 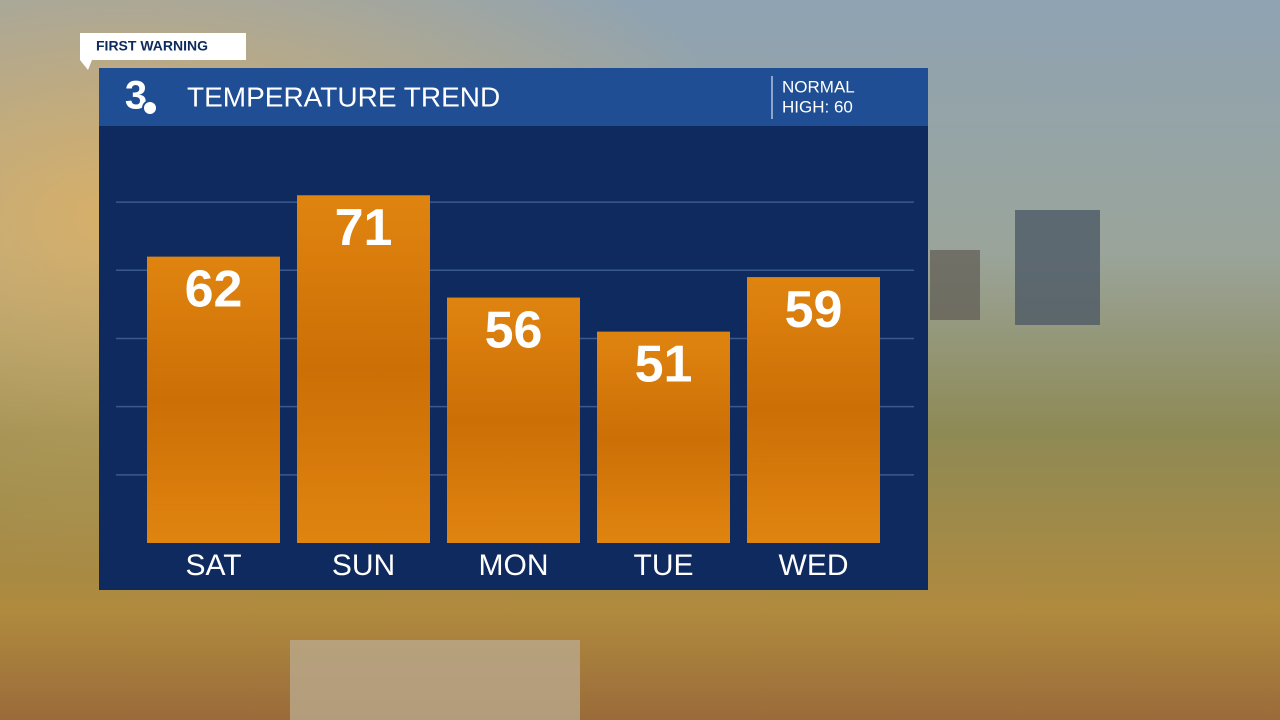 What do you see at coordinates (213, 565) in the screenshot?
I see `x-tick-label: SAT` at bounding box center [213, 565].